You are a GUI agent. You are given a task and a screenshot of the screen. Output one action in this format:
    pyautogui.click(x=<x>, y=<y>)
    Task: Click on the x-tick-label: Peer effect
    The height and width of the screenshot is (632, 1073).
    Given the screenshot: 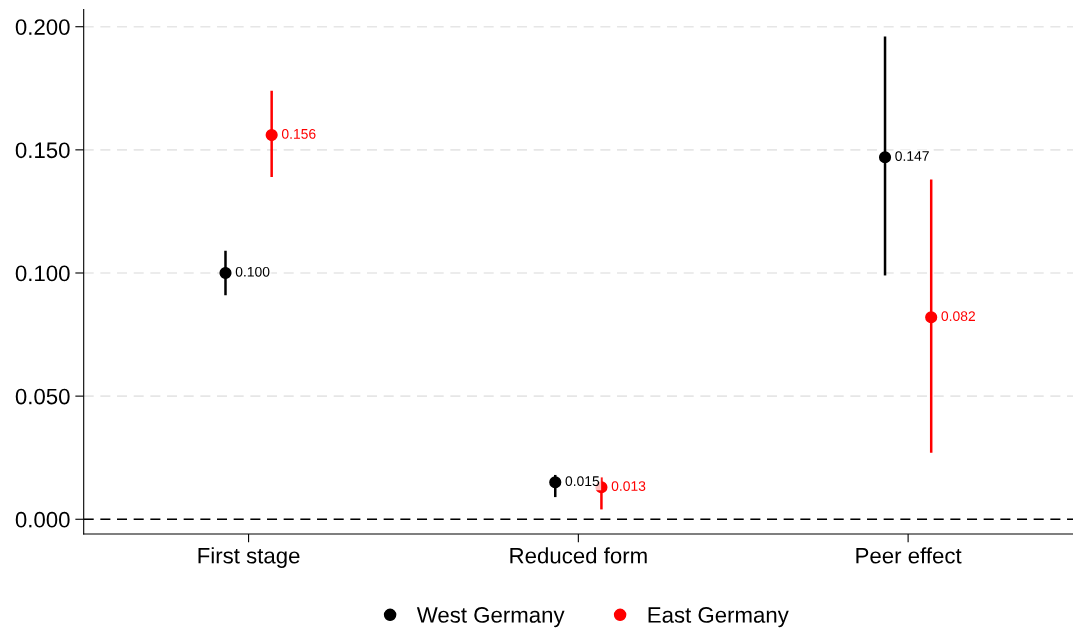 What is the action you would take?
    pyautogui.click(x=909, y=555)
    